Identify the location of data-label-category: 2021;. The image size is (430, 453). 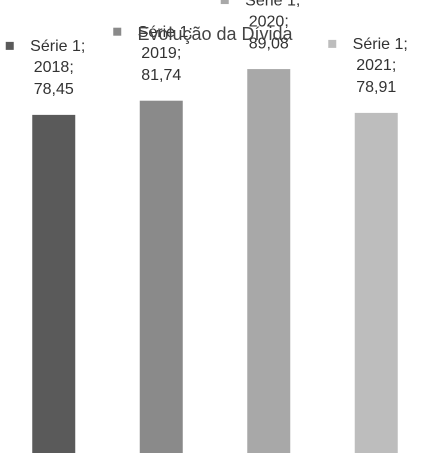
(376, 65).